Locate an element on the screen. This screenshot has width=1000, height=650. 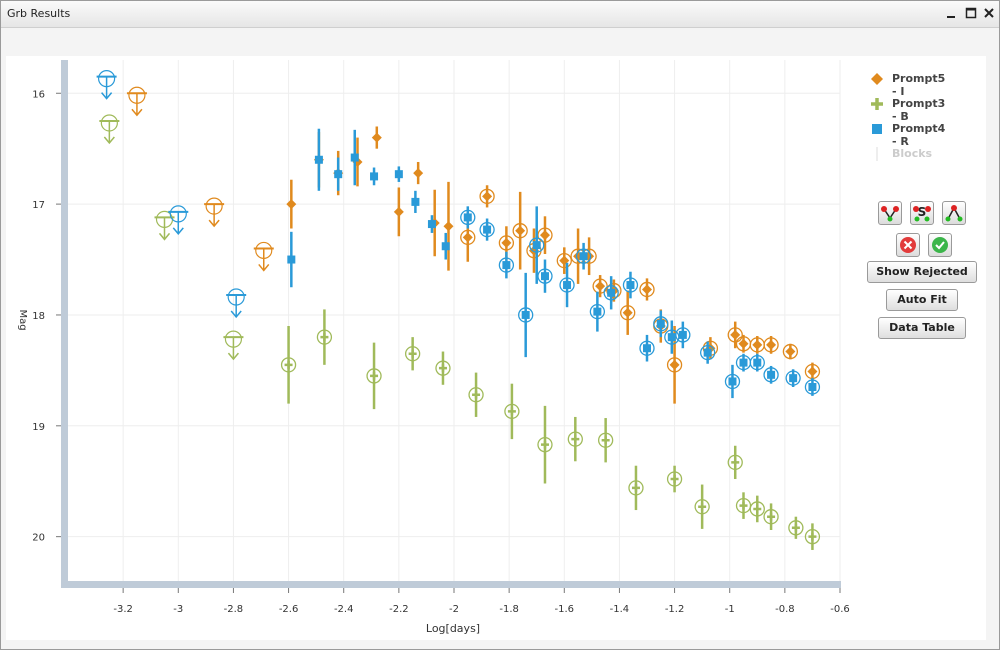
fit-tool-button is located at coordinates (890, 213).